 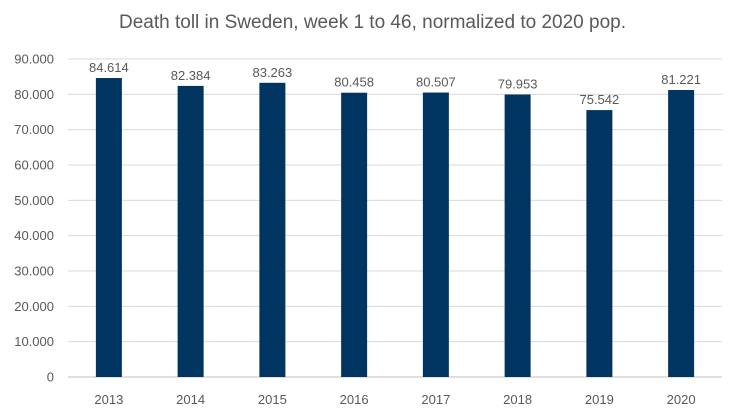 What do you see at coordinates (681, 79) in the screenshot?
I see `data-label: 81.221` at bounding box center [681, 79].